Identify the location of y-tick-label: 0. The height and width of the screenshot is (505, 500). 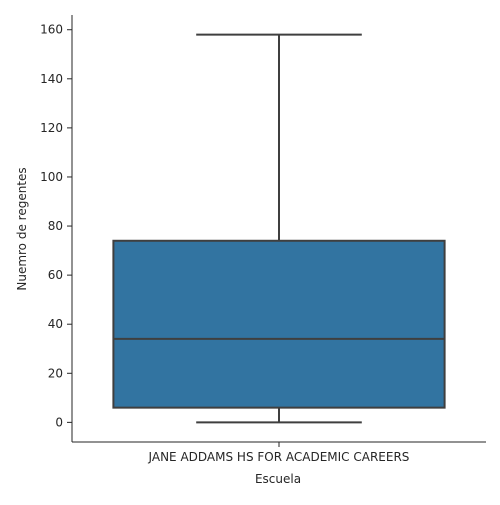
(59, 422).